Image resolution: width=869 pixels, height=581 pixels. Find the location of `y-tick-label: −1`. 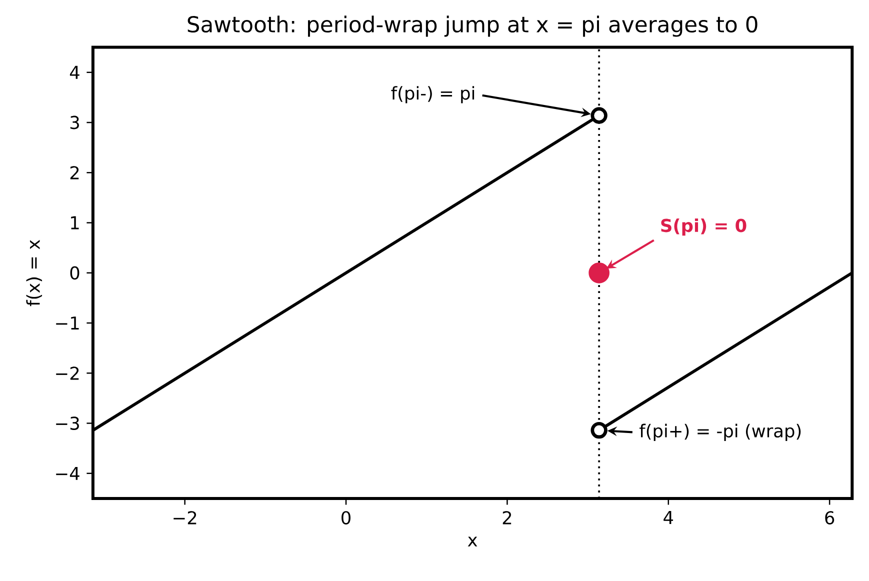

y-tick-label: −1 is located at coordinates (67, 323).